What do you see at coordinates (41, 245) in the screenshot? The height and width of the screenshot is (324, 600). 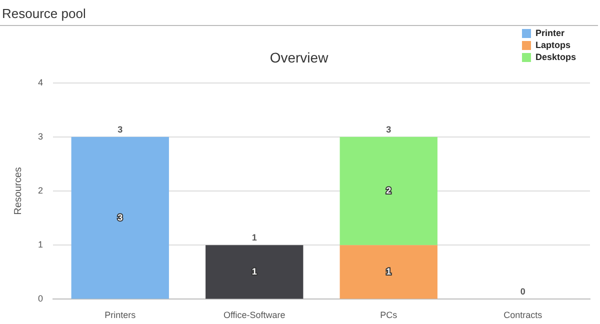 I see `y-tick-label: 1` at bounding box center [41, 245].